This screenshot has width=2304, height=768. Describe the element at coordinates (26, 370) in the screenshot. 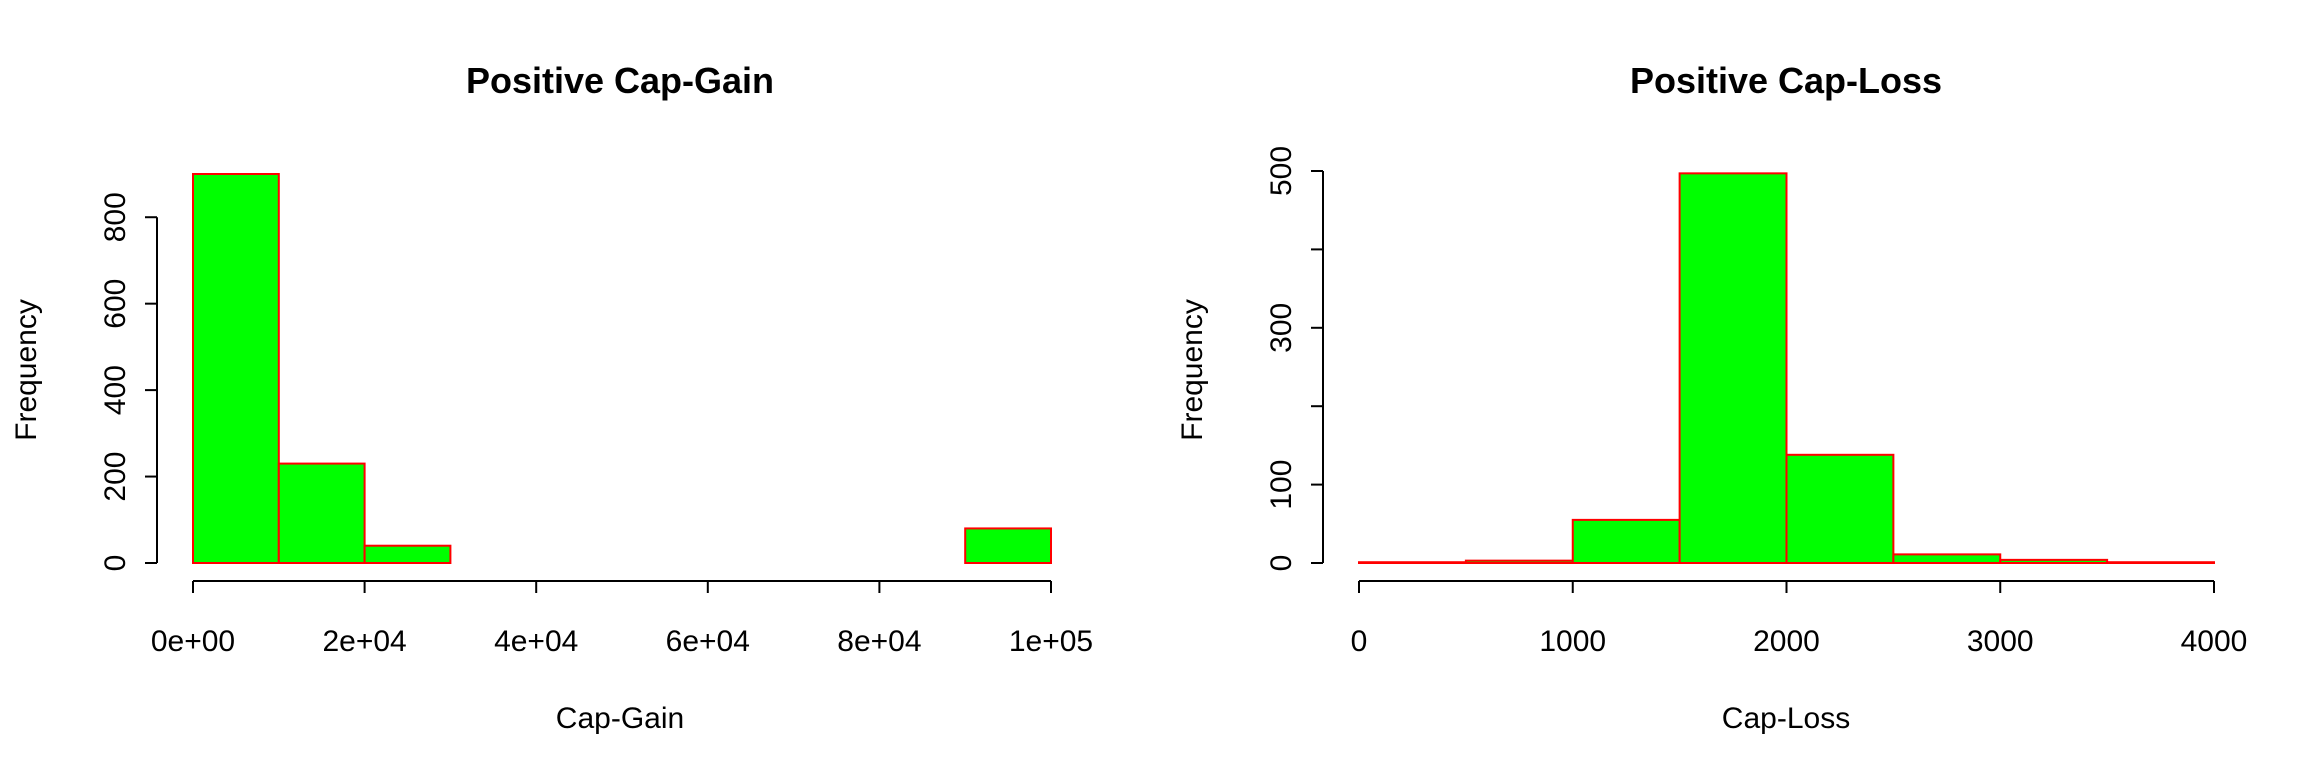

I see `cap-gain-y-axis-label: Frequency` at that location.